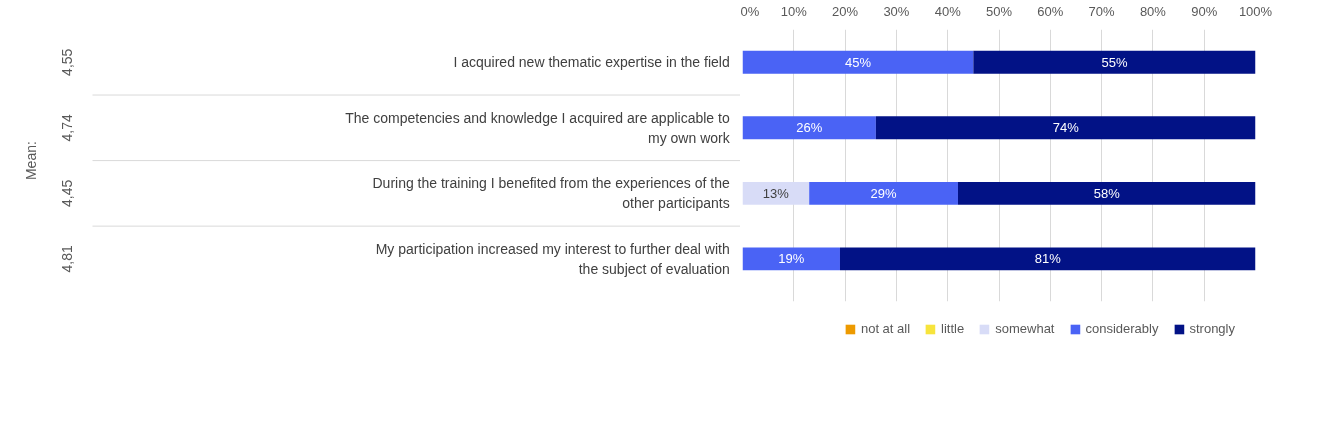  What do you see at coordinates (538, 127) in the screenshot?
I see `y-tick-label: The competencies and knowledge I acquired are applicable to my own work` at bounding box center [538, 127].